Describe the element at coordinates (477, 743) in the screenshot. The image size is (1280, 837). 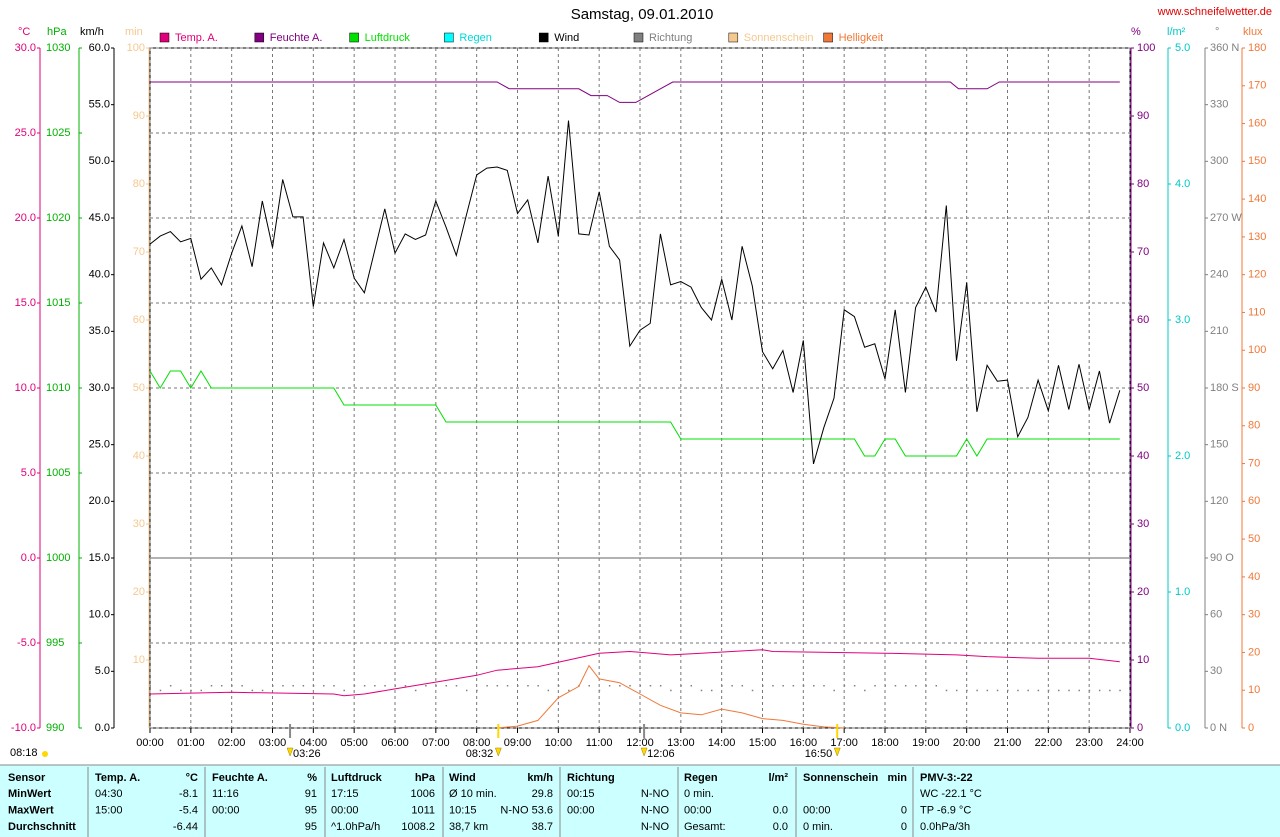
I see `x-tick-label: 08:00` at that location.